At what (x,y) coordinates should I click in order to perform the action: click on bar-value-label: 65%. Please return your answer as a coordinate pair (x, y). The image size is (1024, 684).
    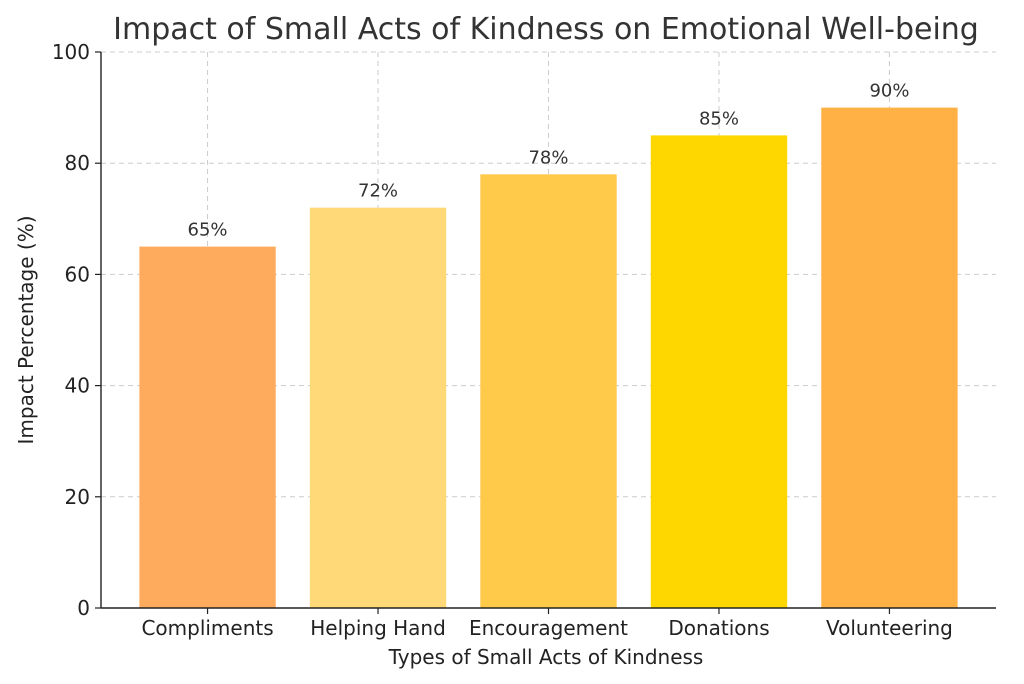
    Looking at the image, I should click on (208, 230).